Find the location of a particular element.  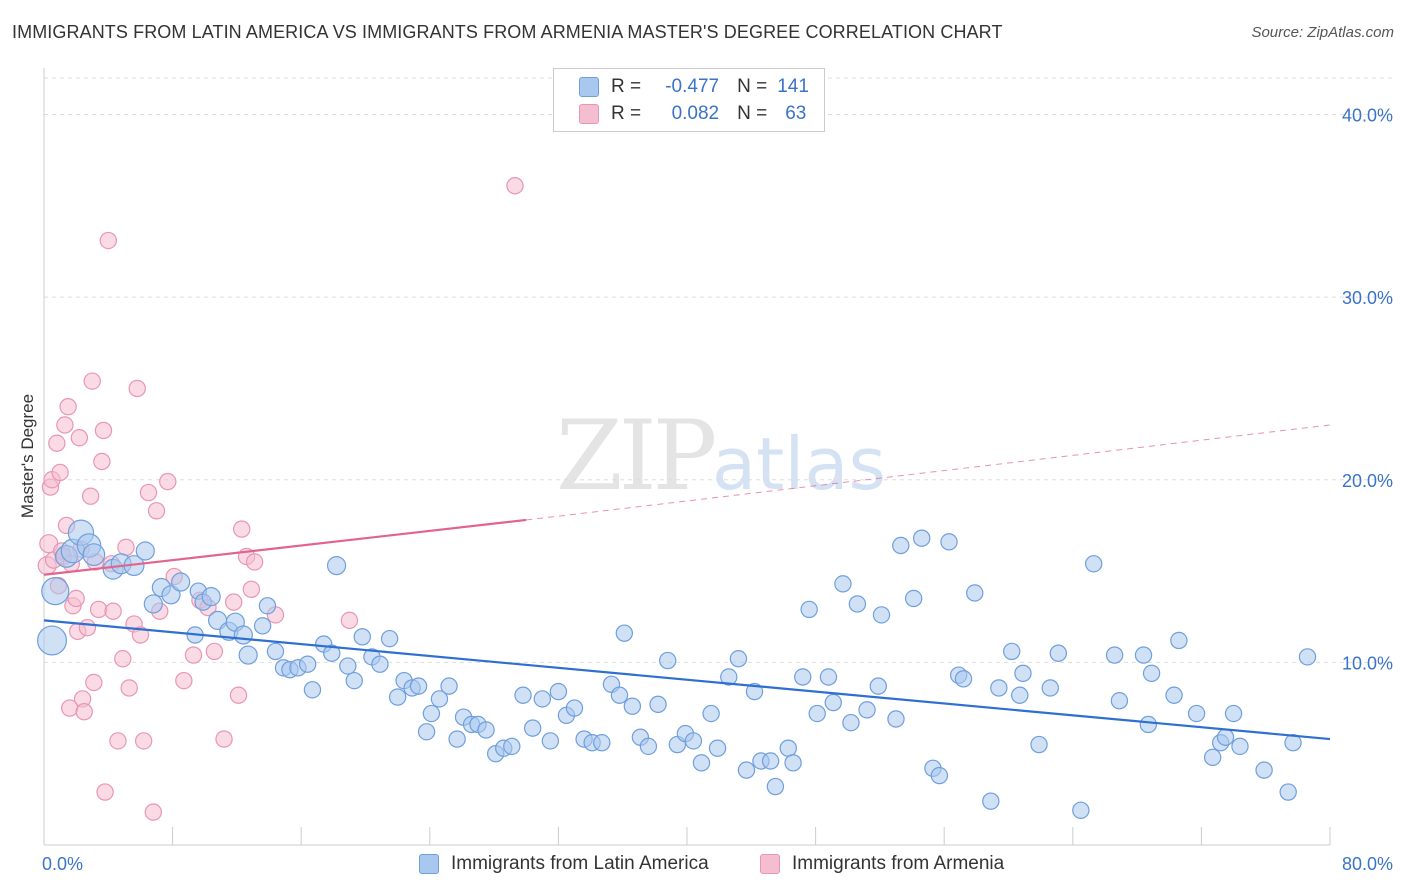

y-tick-label: 10.0% is located at coordinates (1367, 663).